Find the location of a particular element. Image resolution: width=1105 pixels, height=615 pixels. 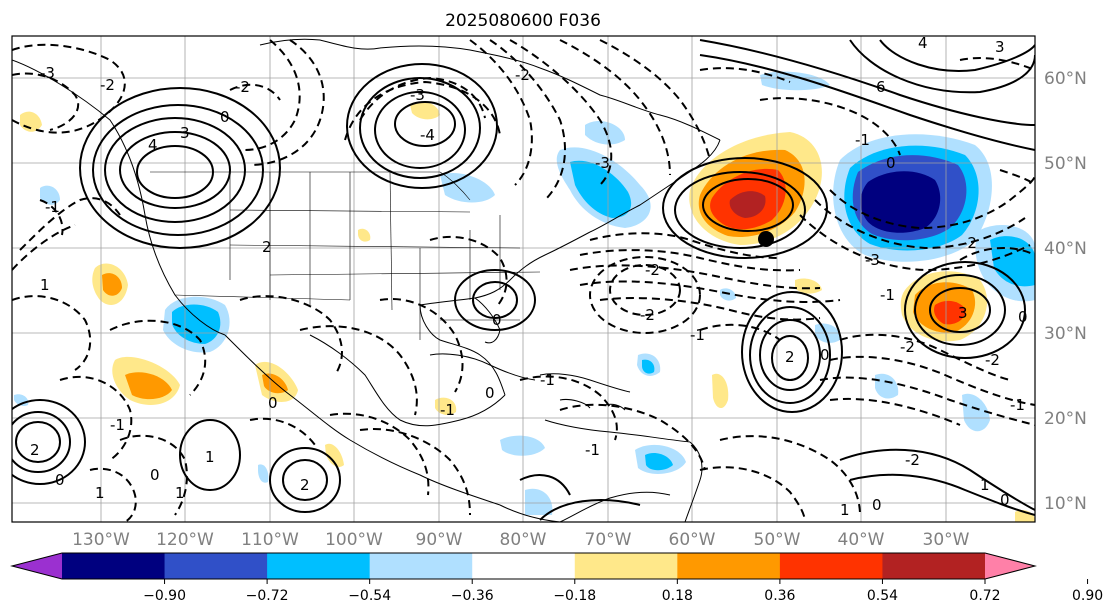

colorbar-tick-label: 0.72 is located at coordinates (984, 596).